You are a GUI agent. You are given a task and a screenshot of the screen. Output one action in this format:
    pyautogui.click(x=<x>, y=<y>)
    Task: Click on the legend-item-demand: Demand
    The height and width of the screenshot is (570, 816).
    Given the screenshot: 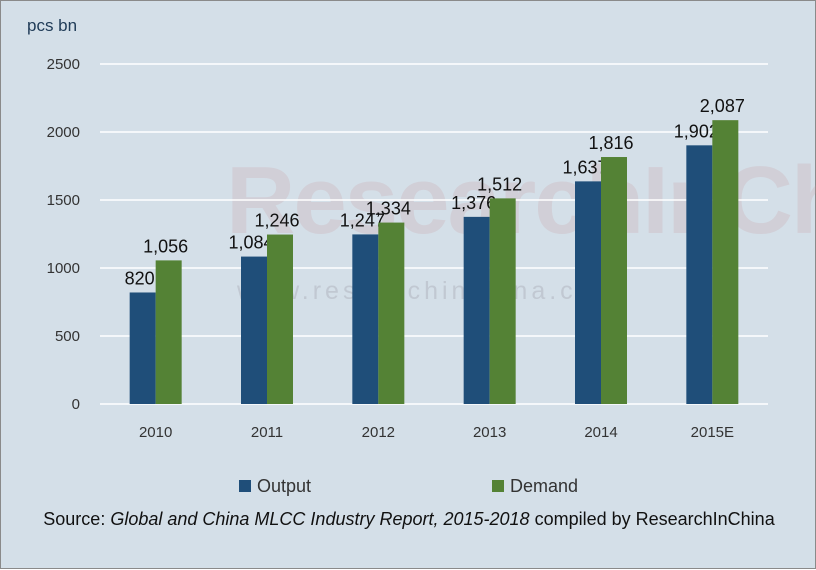 What is the action you would take?
    pyautogui.click(x=535, y=486)
    